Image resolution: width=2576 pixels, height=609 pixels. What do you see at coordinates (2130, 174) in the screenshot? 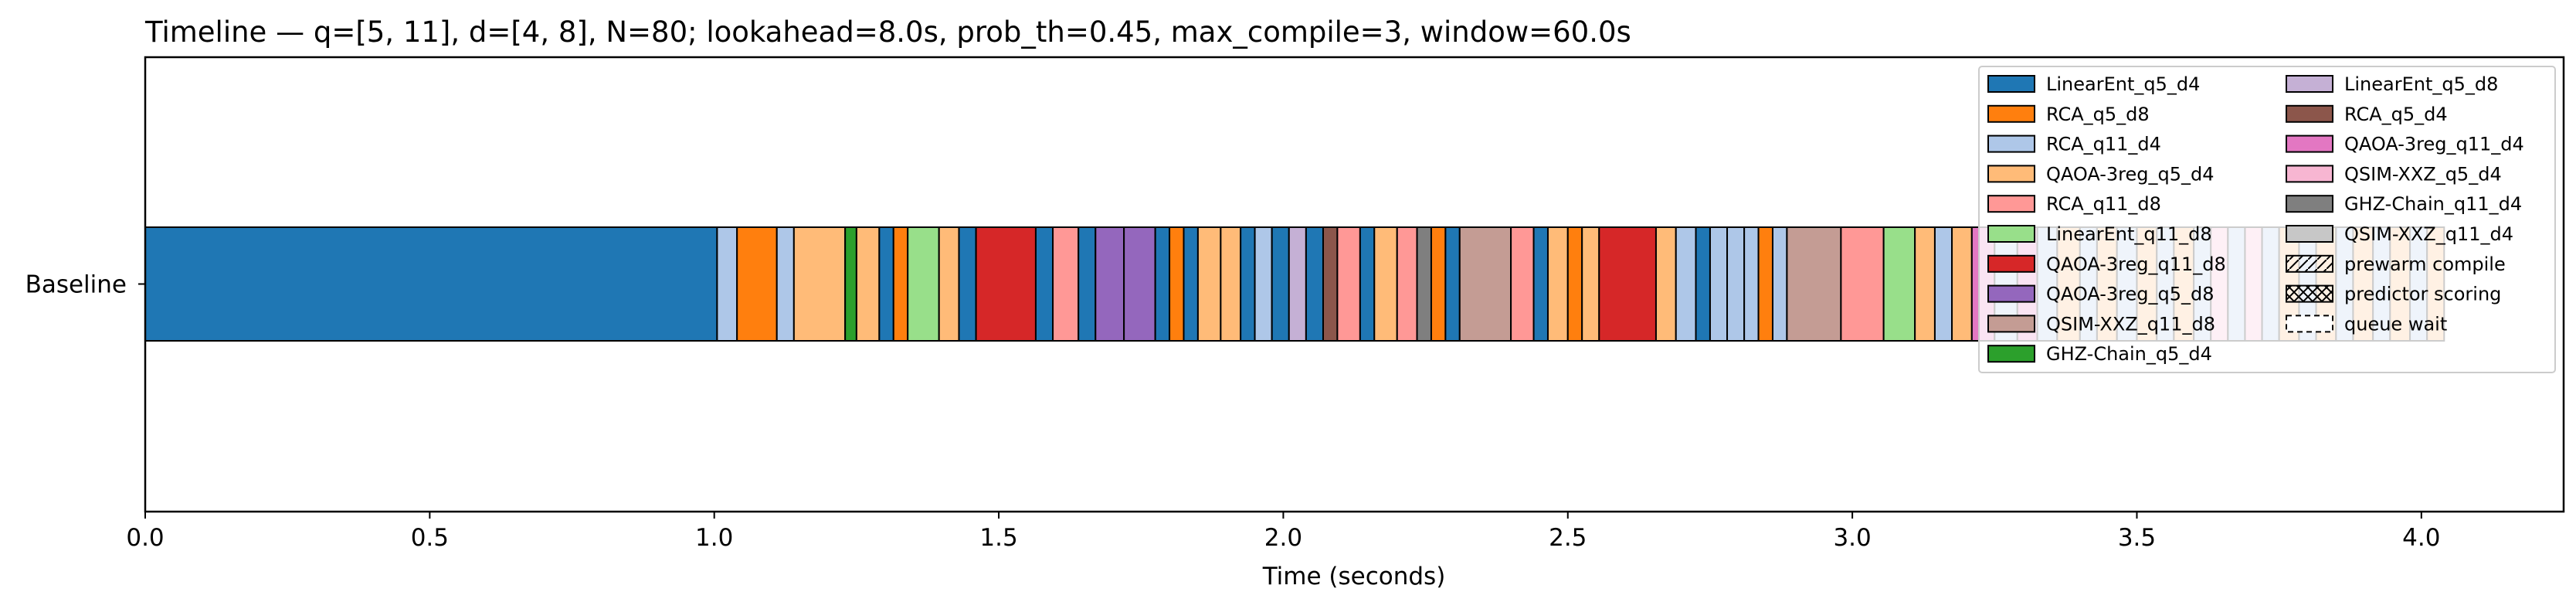
I see `legend-label: QAOA-3reg_q5_d4` at bounding box center [2130, 174].